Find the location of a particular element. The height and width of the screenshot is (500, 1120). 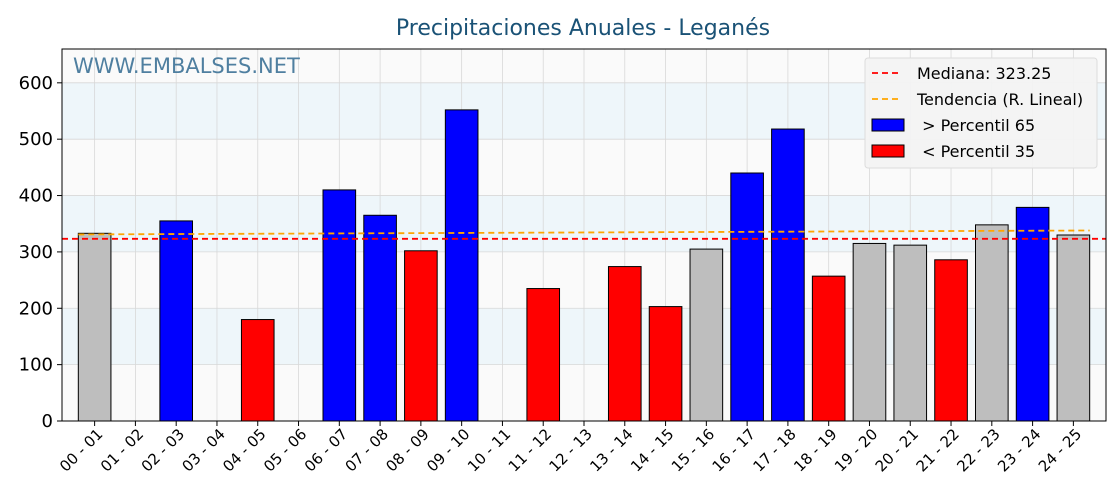

trend-line is located at coordinates (584, 232).